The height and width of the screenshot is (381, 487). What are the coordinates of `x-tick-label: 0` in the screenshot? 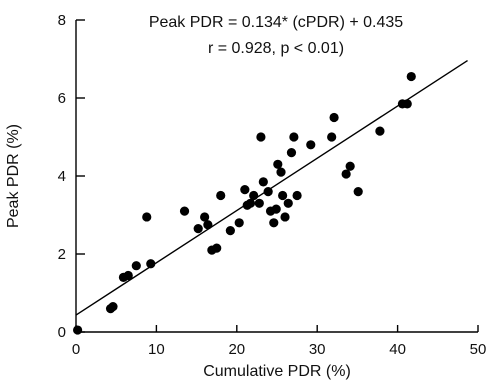 It's located at (76, 349).